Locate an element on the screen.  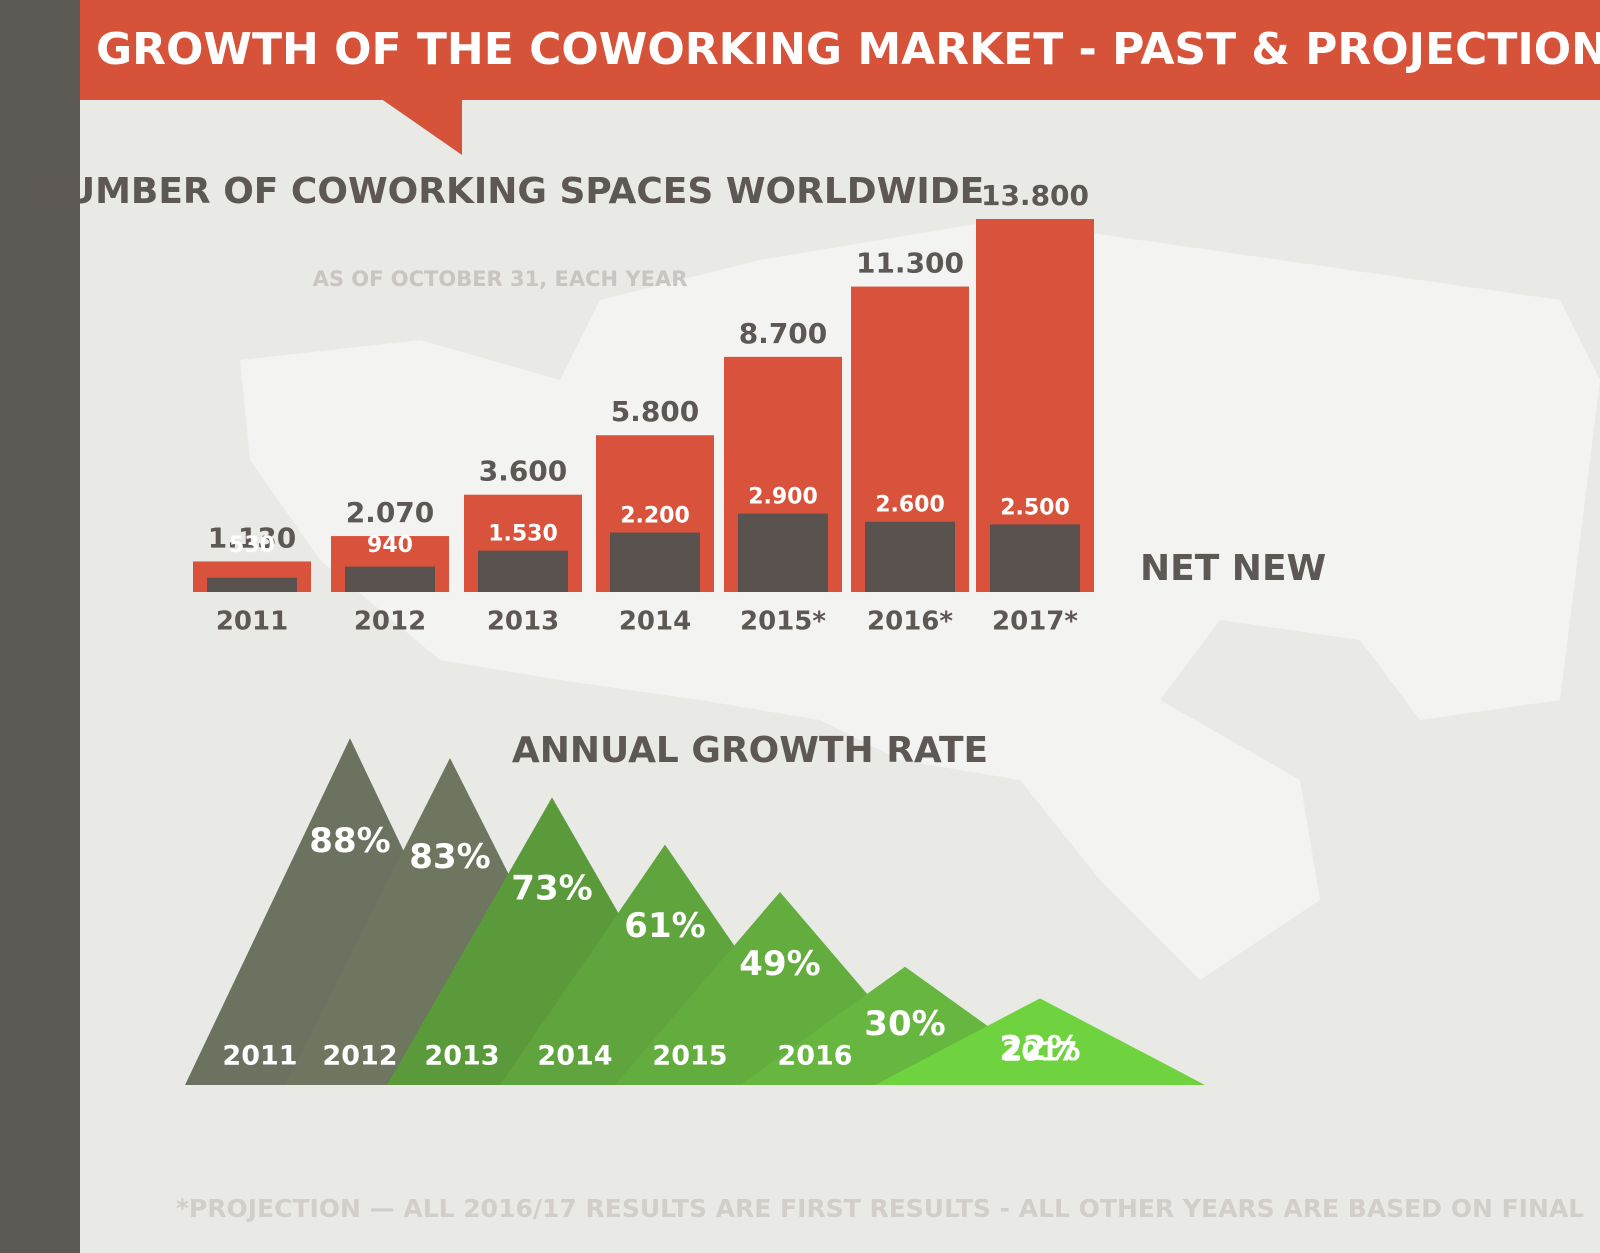
net-new-label: 1.530 is located at coordinates (523, 534).